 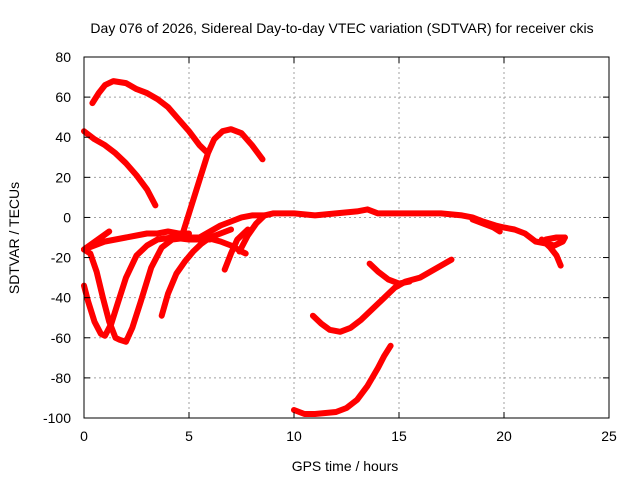 I want to click on y-tick-label: -100, so click(x=57, y=418).